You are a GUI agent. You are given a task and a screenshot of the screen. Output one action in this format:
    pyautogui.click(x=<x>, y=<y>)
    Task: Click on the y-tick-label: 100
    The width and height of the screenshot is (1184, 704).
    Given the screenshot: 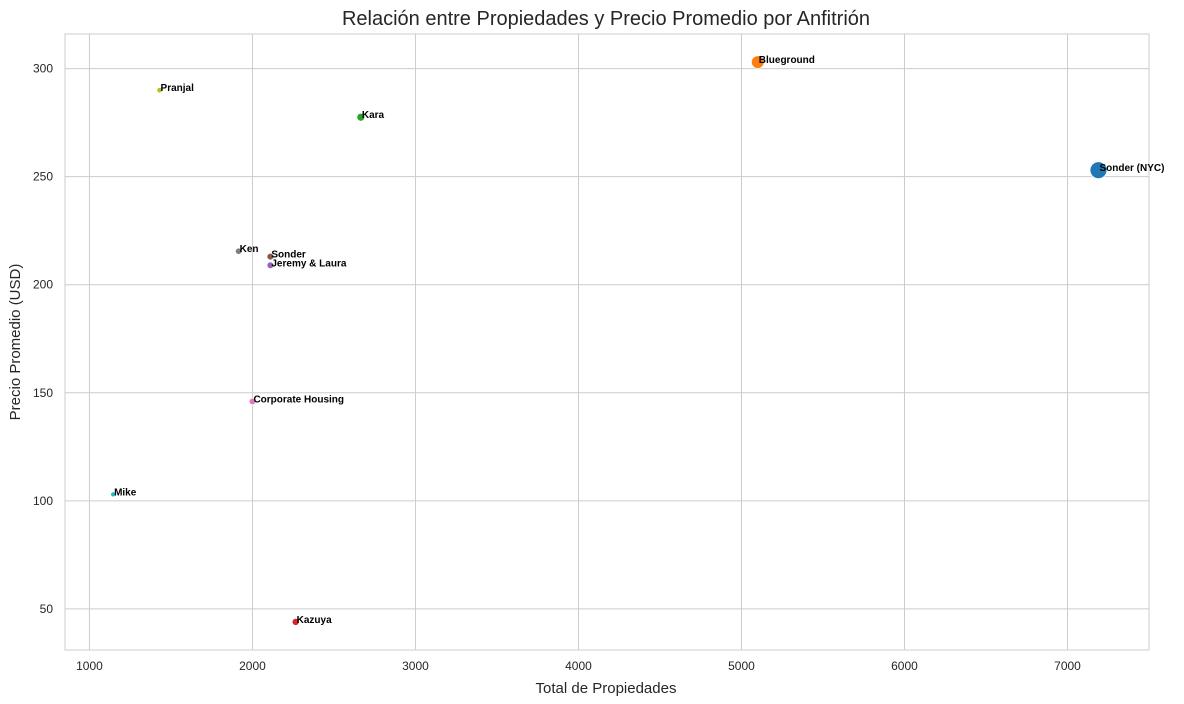 What is the action you would take?
    pyautogui.click(x=43, y=501)
    